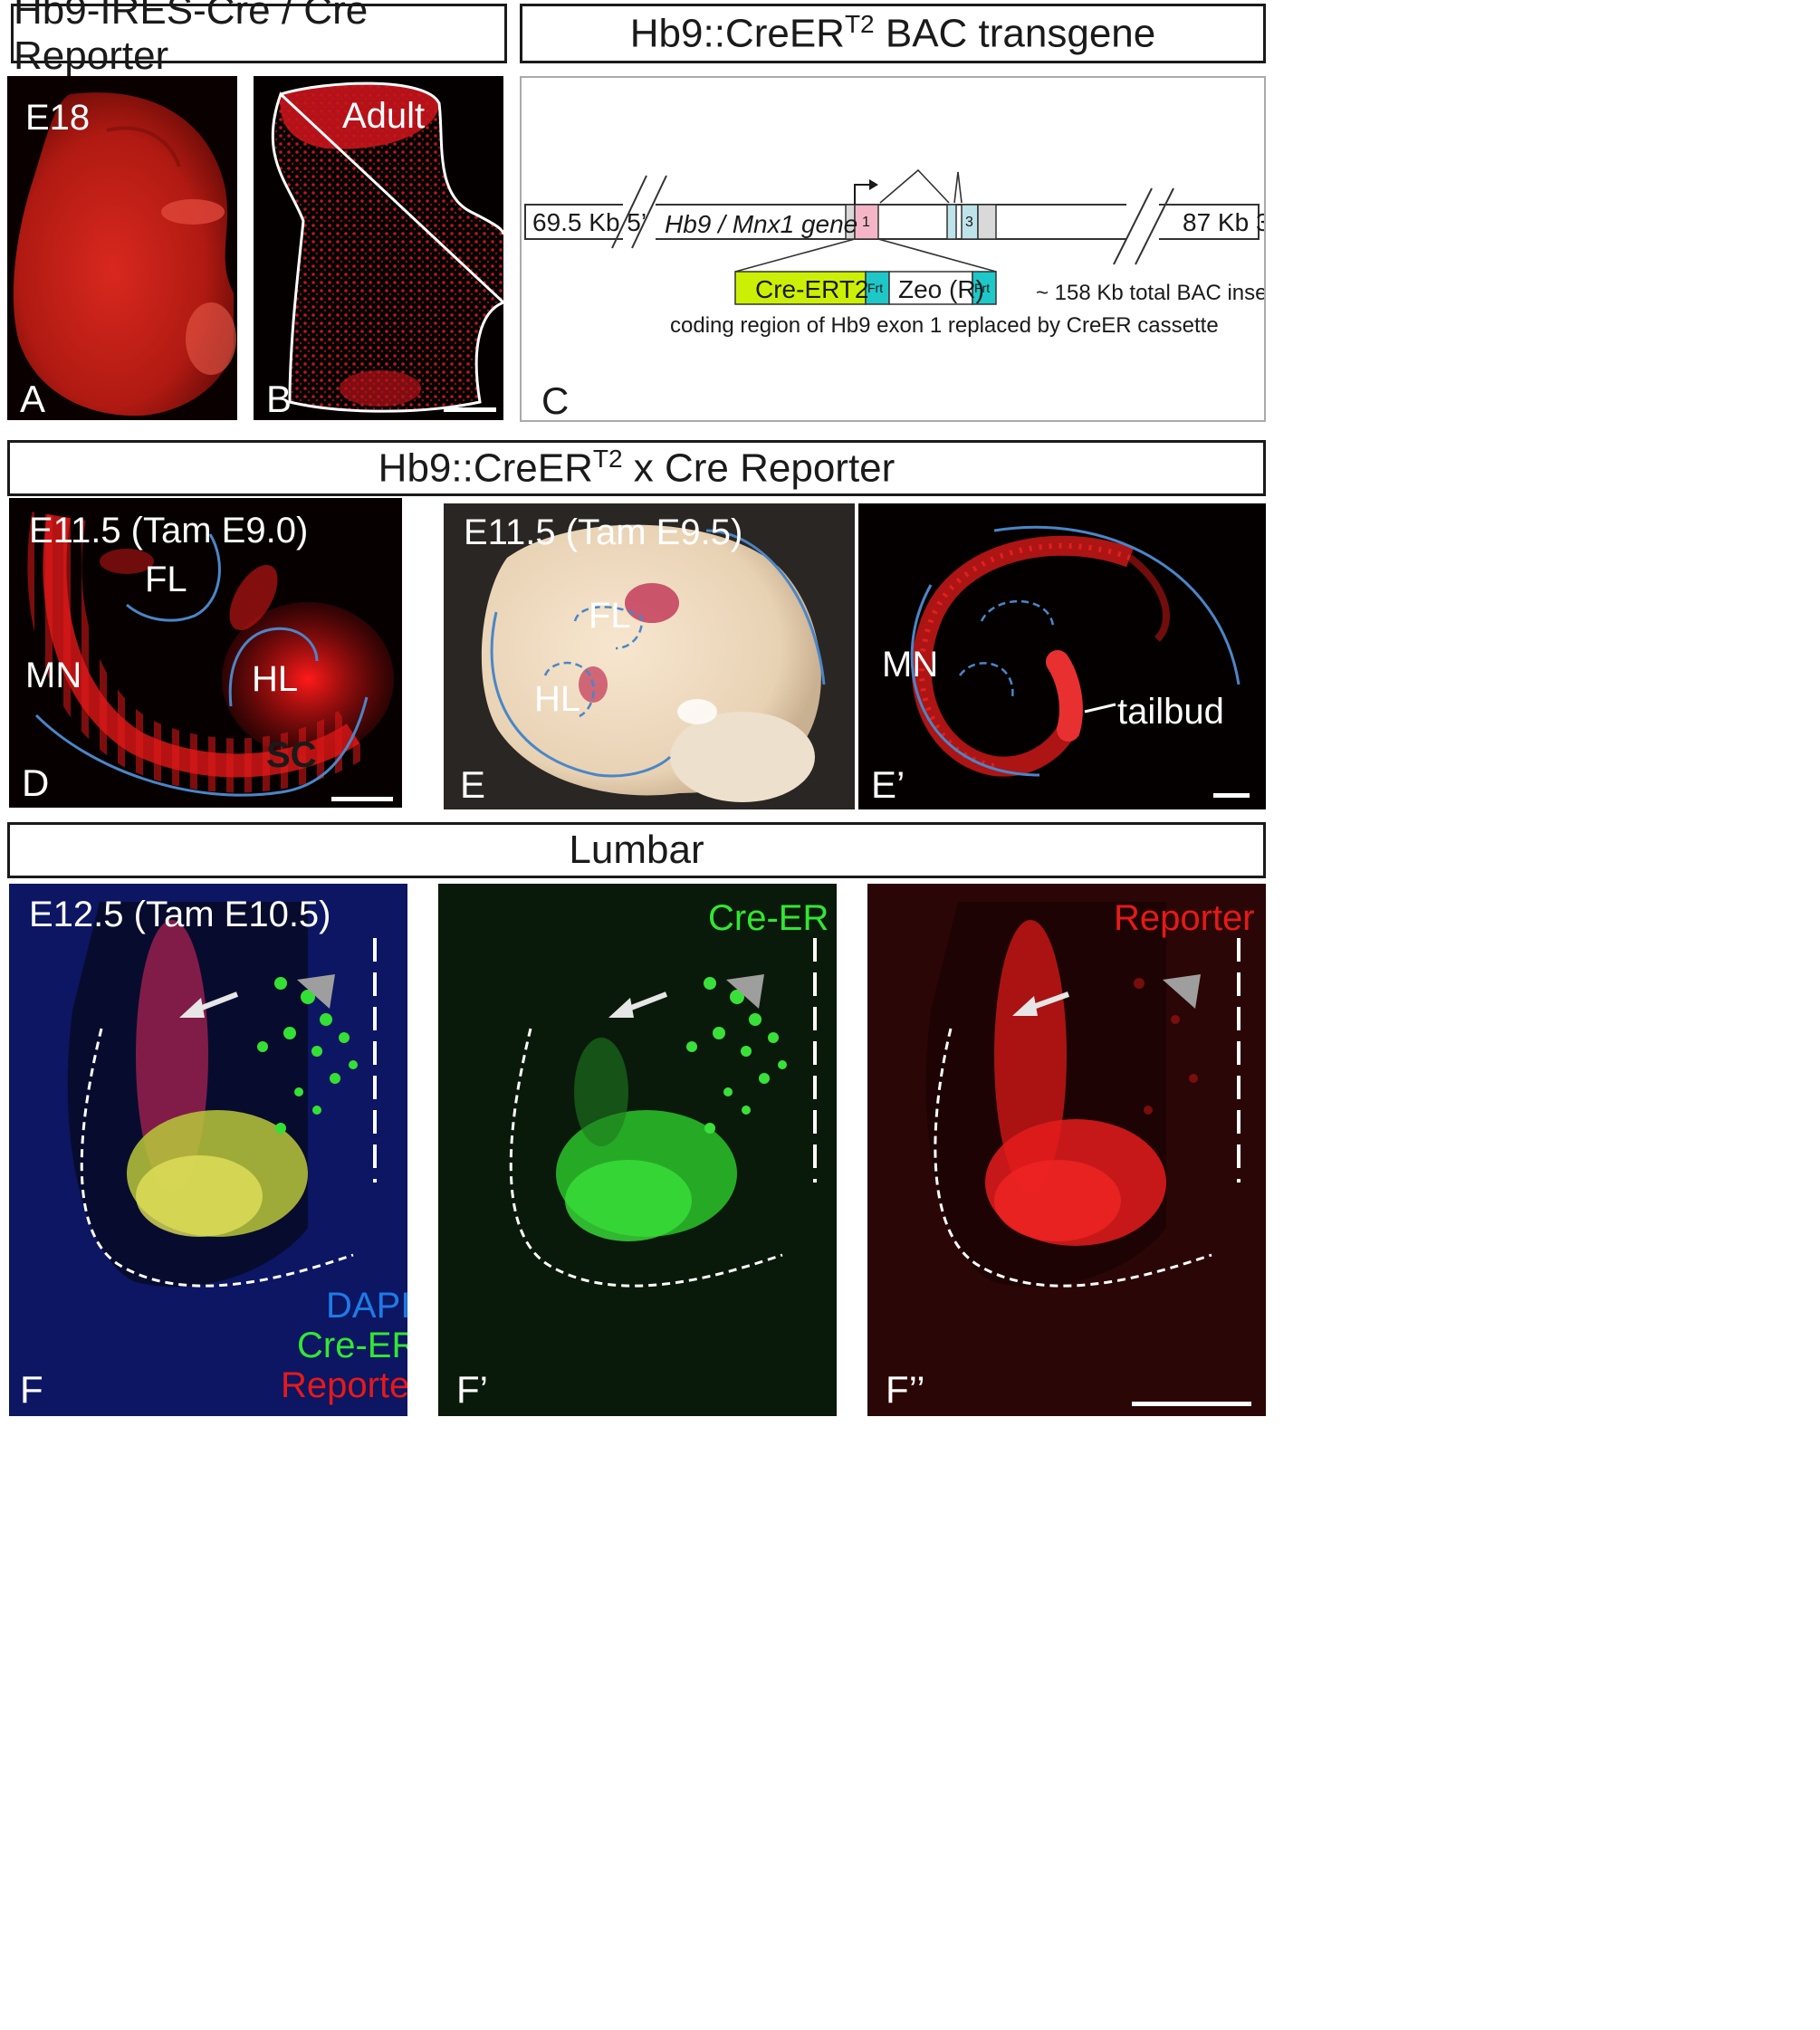  Describe the element at coordinates (905, 1389) in the screenshot. I see `panel-f-double-prime-letter: F’’` at that location.